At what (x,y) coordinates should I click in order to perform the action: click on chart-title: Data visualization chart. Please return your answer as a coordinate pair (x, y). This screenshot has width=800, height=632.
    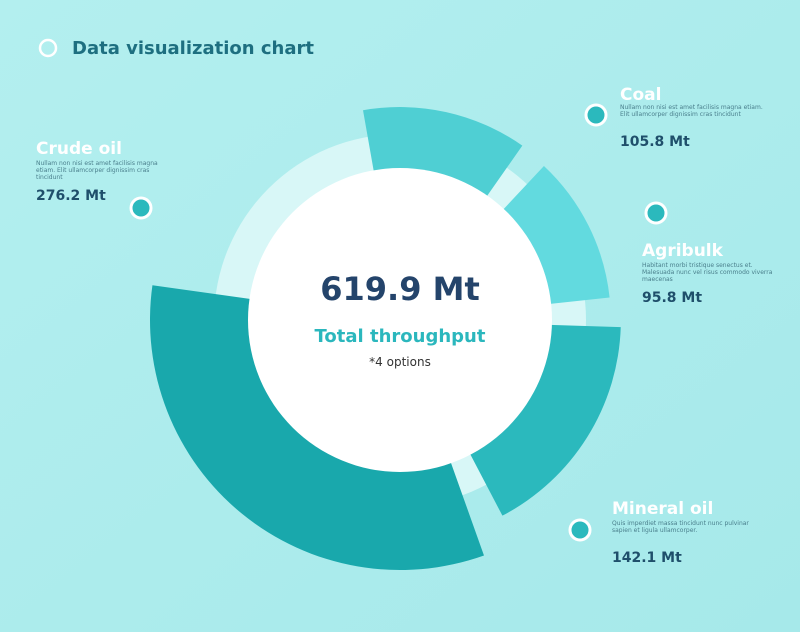
    Looking at the image, I should click on (193, 48).